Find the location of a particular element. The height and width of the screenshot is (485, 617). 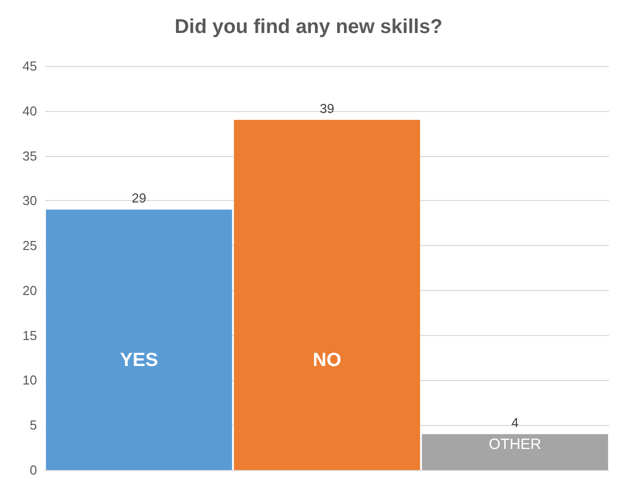

y-tick-label: 40 is located at coordinates (29, 110).